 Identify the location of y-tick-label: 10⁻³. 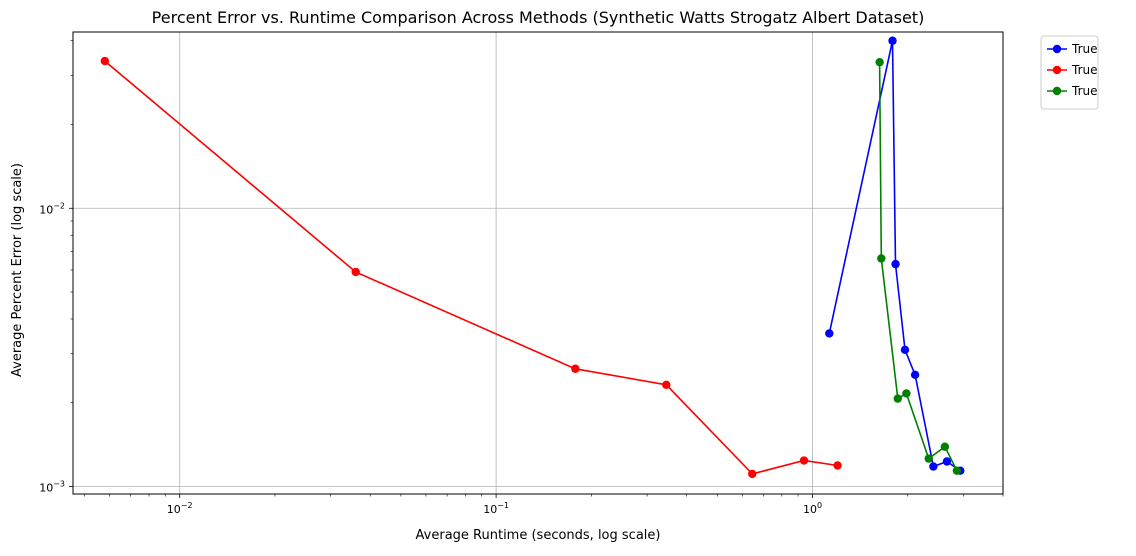
(52, 487).